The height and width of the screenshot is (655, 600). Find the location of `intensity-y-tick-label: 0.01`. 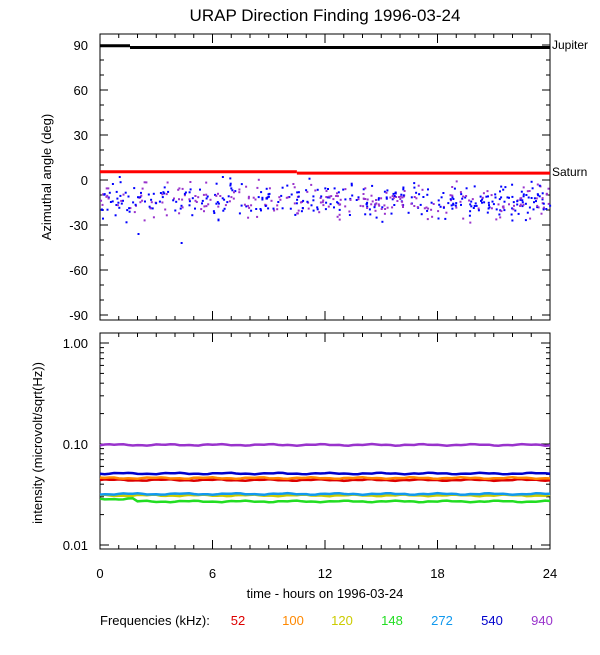

intensity-y-tick-label: 0.01 is located at coordinates (75, 545).